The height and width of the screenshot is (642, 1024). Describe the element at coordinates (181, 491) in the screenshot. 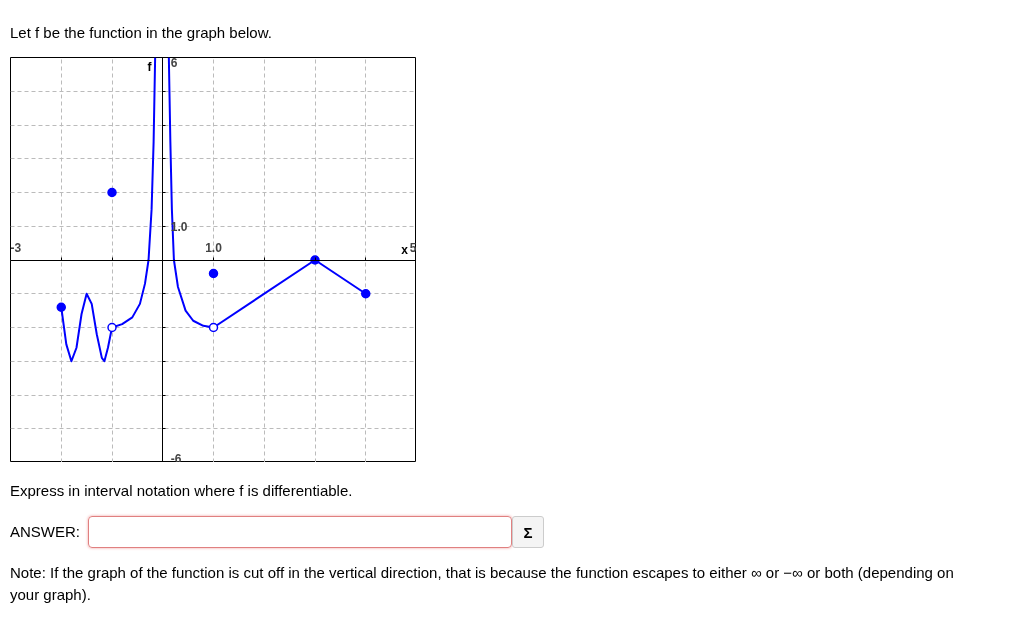

I see `text: Express in interval notation where f is differentiable.` at that location.